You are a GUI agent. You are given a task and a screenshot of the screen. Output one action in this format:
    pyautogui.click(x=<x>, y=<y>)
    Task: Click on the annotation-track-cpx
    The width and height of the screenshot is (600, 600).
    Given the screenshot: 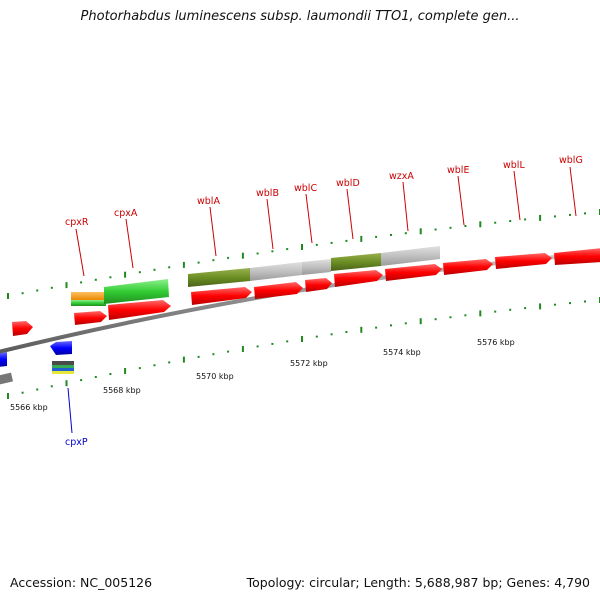 What is the action you would take?
    pyautogui.click(x=120, y=292)
    